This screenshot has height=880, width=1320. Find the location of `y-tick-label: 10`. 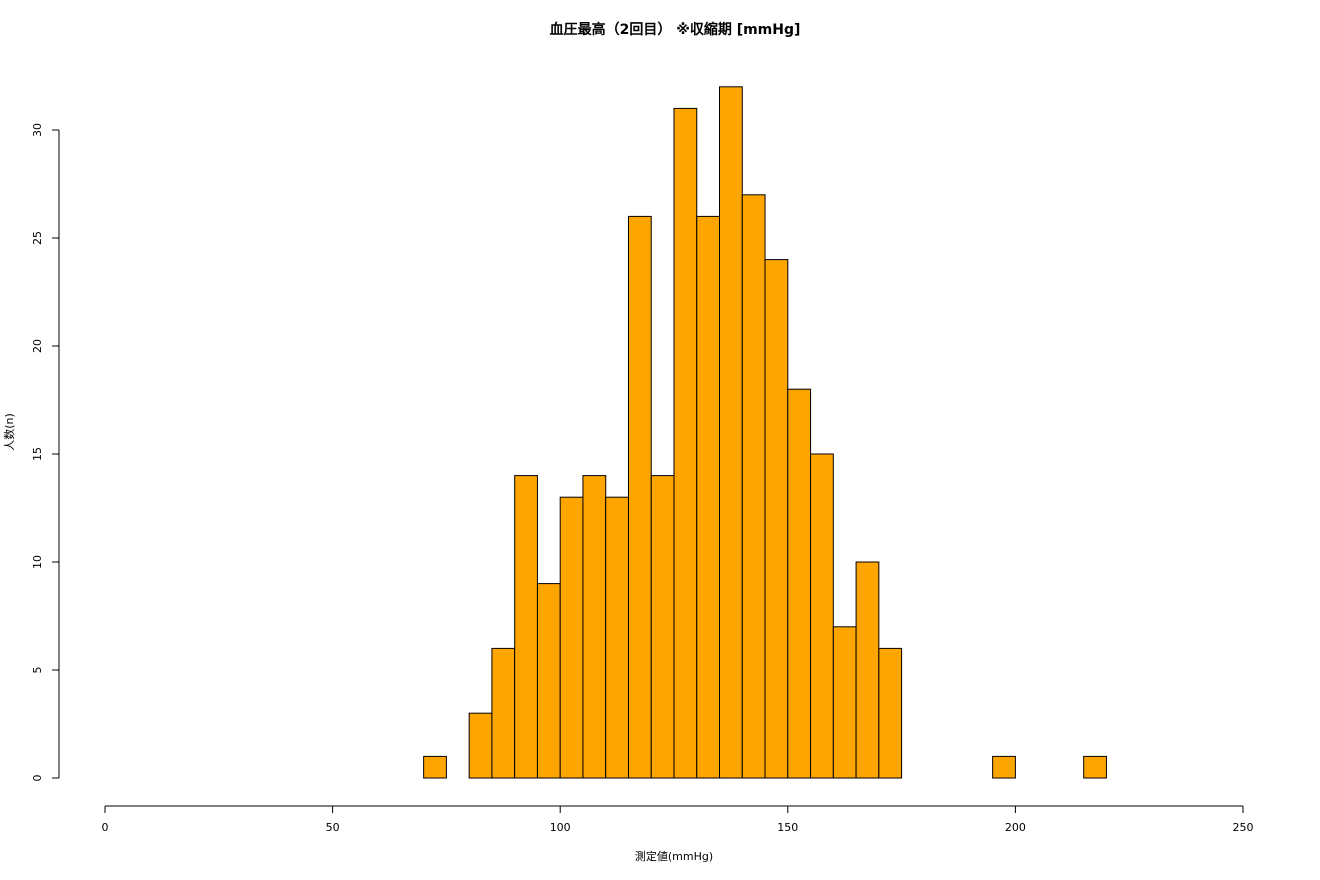

y-tick-label: 10 is located at coordinates (37, 562).